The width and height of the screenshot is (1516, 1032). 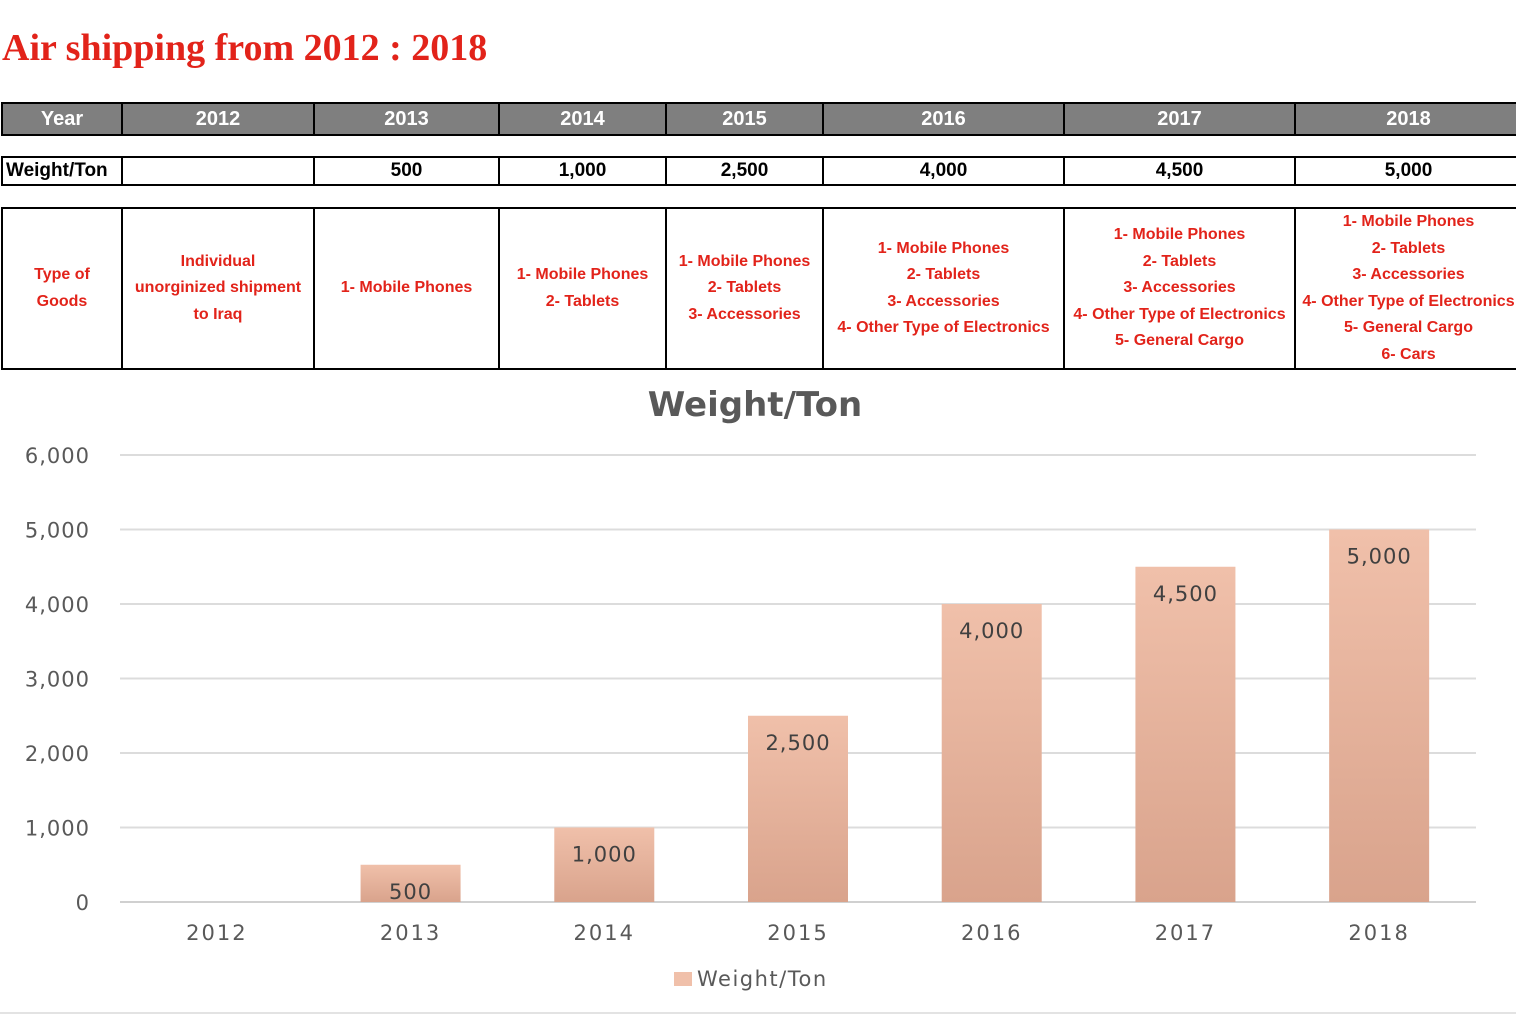 I want to click on goods-line: 6- Cars, so click(x=1408, y=354).